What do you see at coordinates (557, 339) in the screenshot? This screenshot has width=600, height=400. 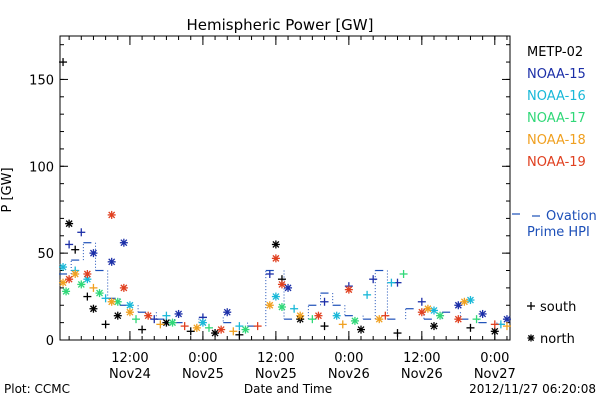 I see `legend-north-label: north` at bounding box center [557, 339].